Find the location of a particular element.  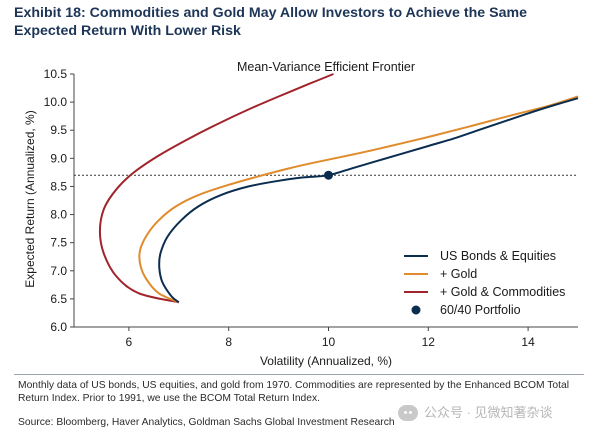

legend-portfolio-label: 60/40 Portfolio is located at coordinates (480, 310).